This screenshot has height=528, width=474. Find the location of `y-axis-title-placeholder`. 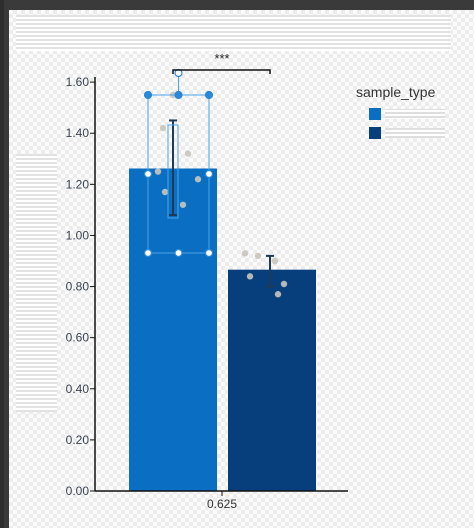

y-axis-title-placeholder is located at coordinates (36, 283).